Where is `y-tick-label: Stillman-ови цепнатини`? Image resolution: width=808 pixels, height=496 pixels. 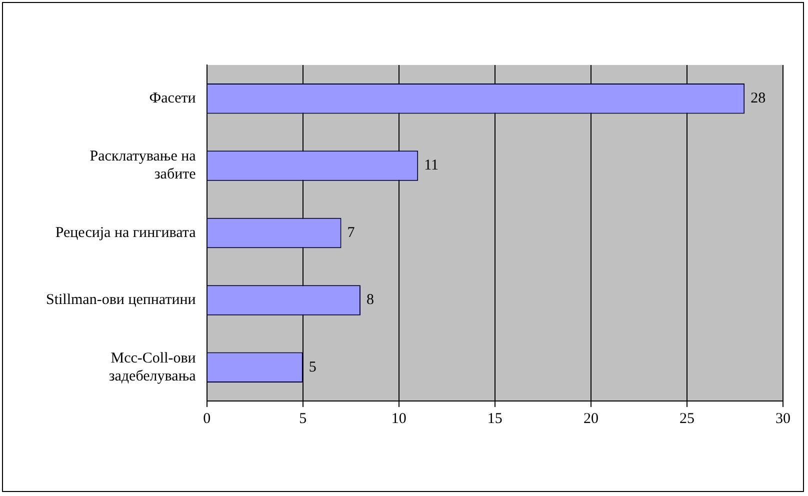 y-tick-label: Stillman-ови цепнатини is located at coordinates (121, 300).